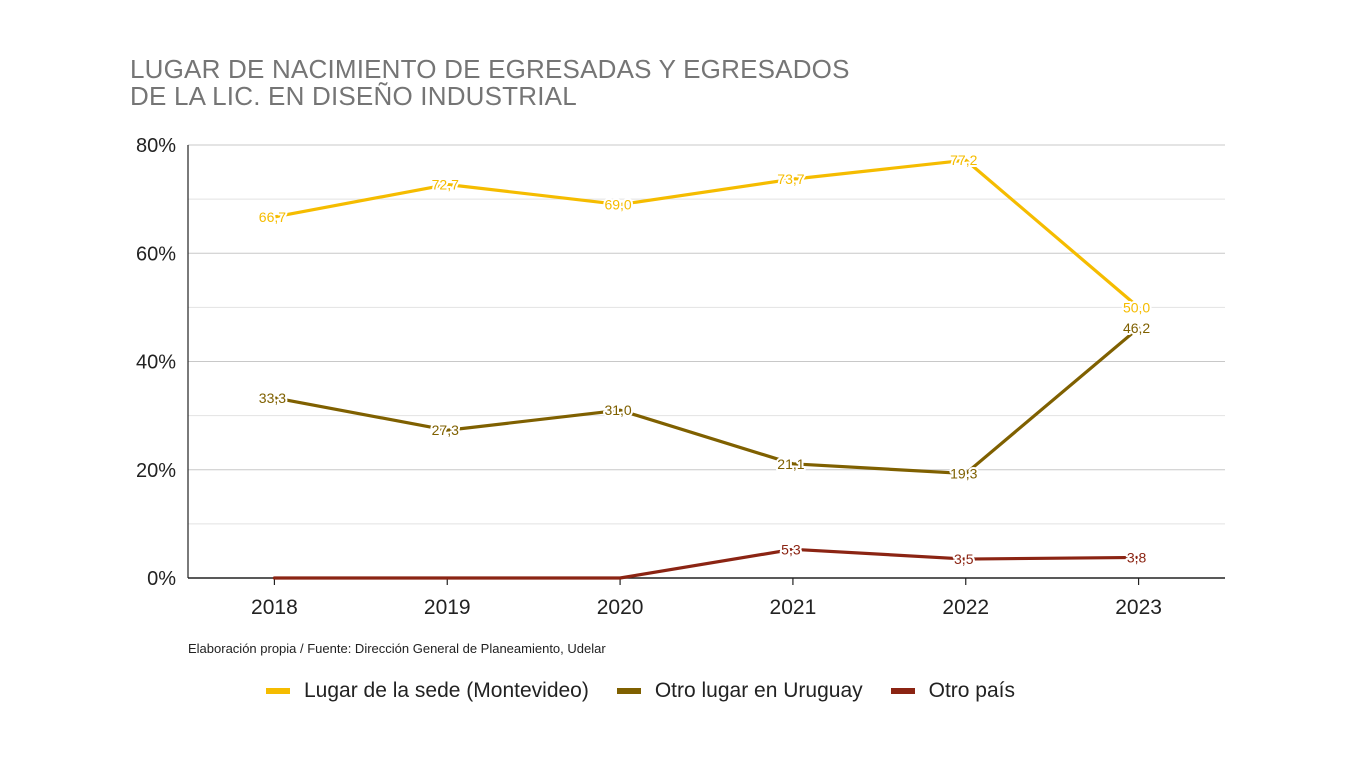 This screenshot has height=761, width=1357. I want to click on data-label: 73,7, so click(790, 179).